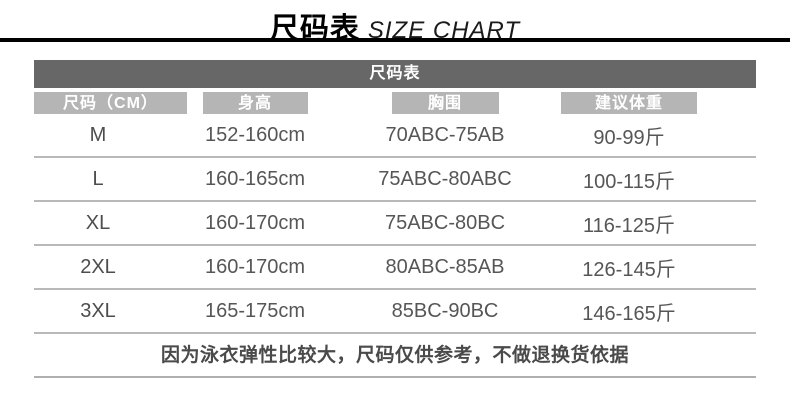 This screenshot has width=790, height=406. I want to click on table-column-headers: 尺码（CM） 身高 胸围 建议体重, so click(395, 103).